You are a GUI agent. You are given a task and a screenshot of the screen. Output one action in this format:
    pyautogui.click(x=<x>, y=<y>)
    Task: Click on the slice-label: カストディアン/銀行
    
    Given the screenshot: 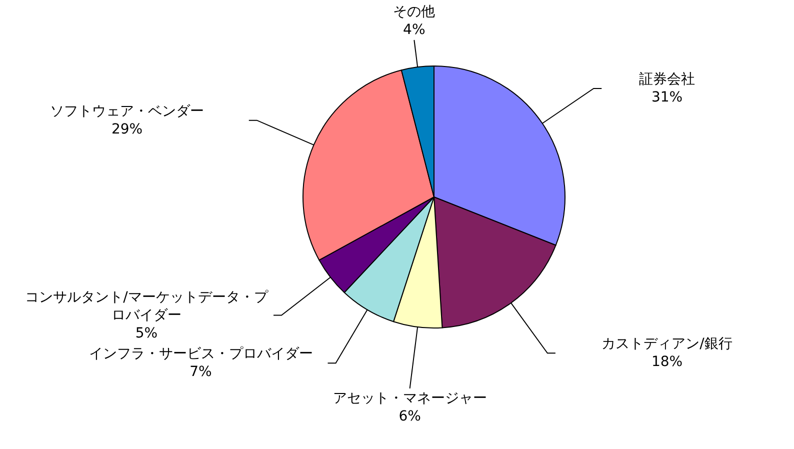 What is the action you would take?
    pyautogui.click(x=667, y=344)
    